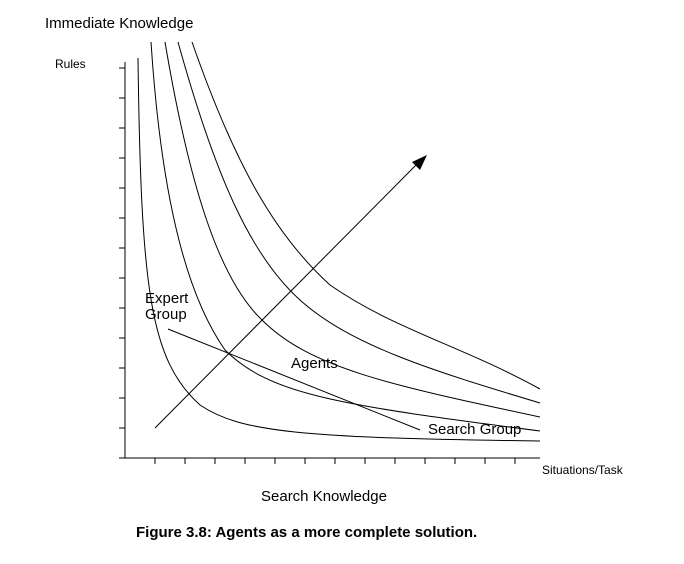 This screenshot has height=564, width=684. Describe the element at coordinates (583, 470) in the screenshot. I see `x-axis-label: Situations/Task` at that location.